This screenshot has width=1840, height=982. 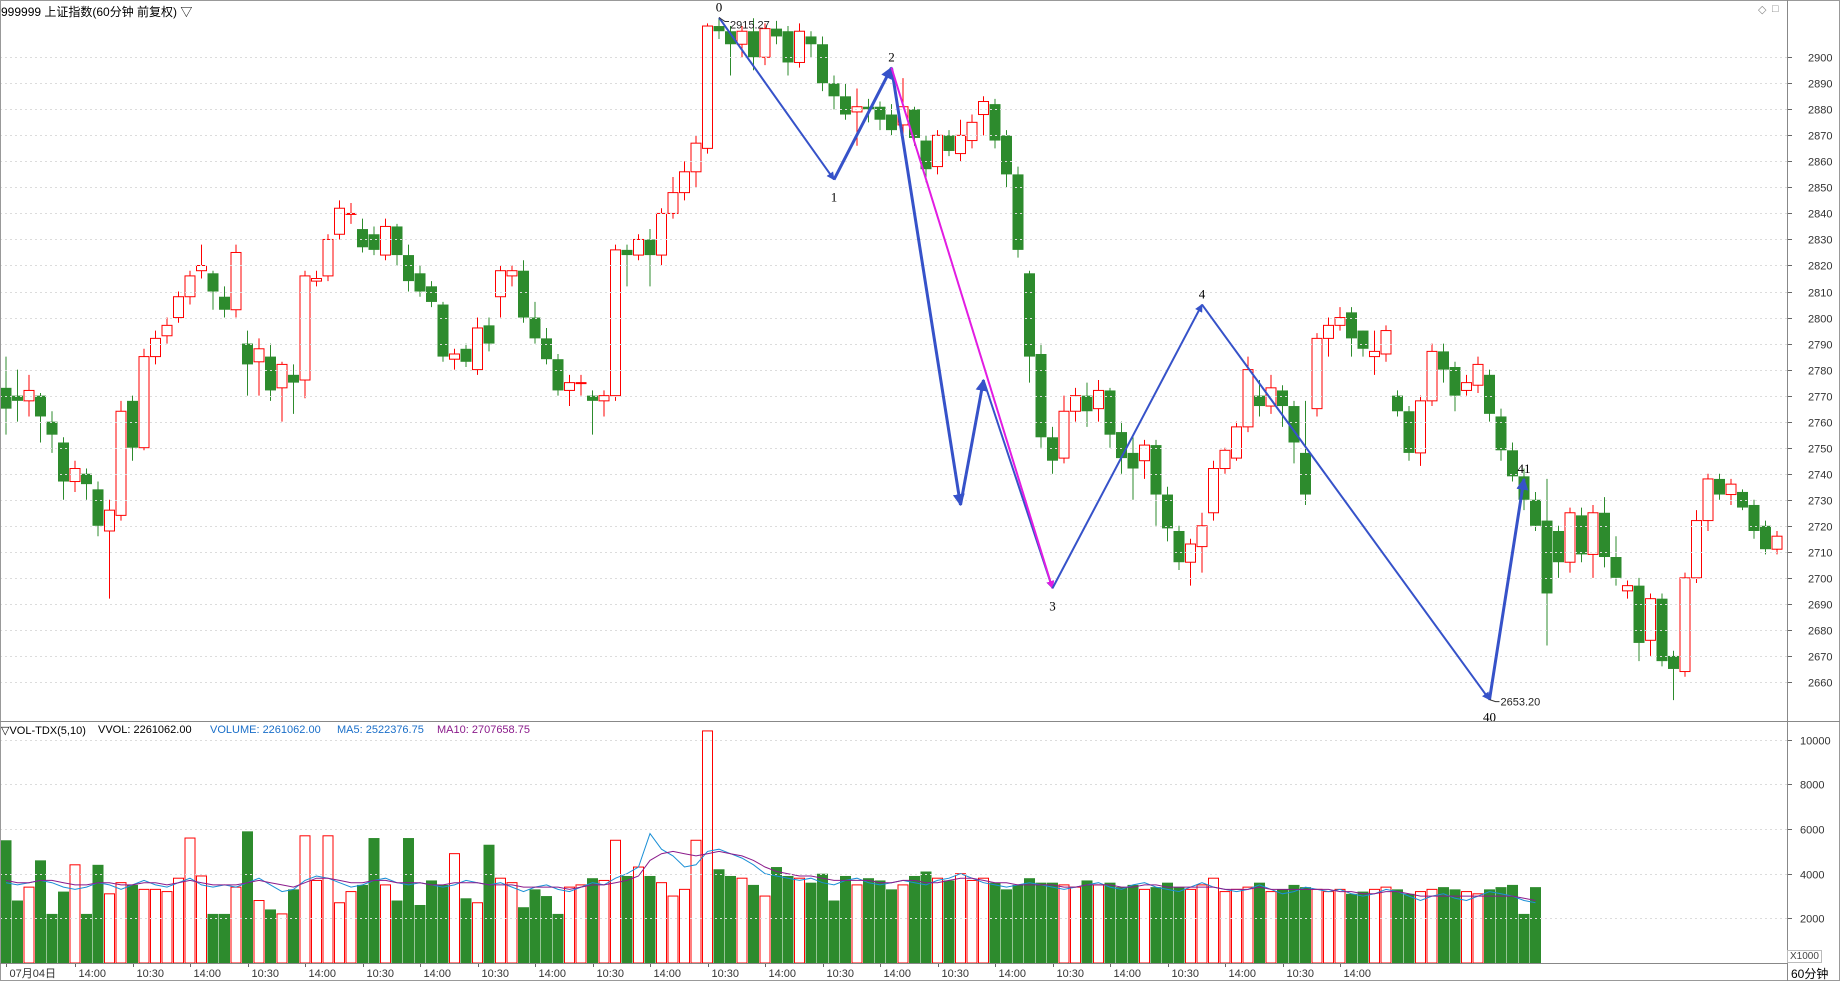 I want to click on price-tick-label: 2710, so click(x=1820, y=554).